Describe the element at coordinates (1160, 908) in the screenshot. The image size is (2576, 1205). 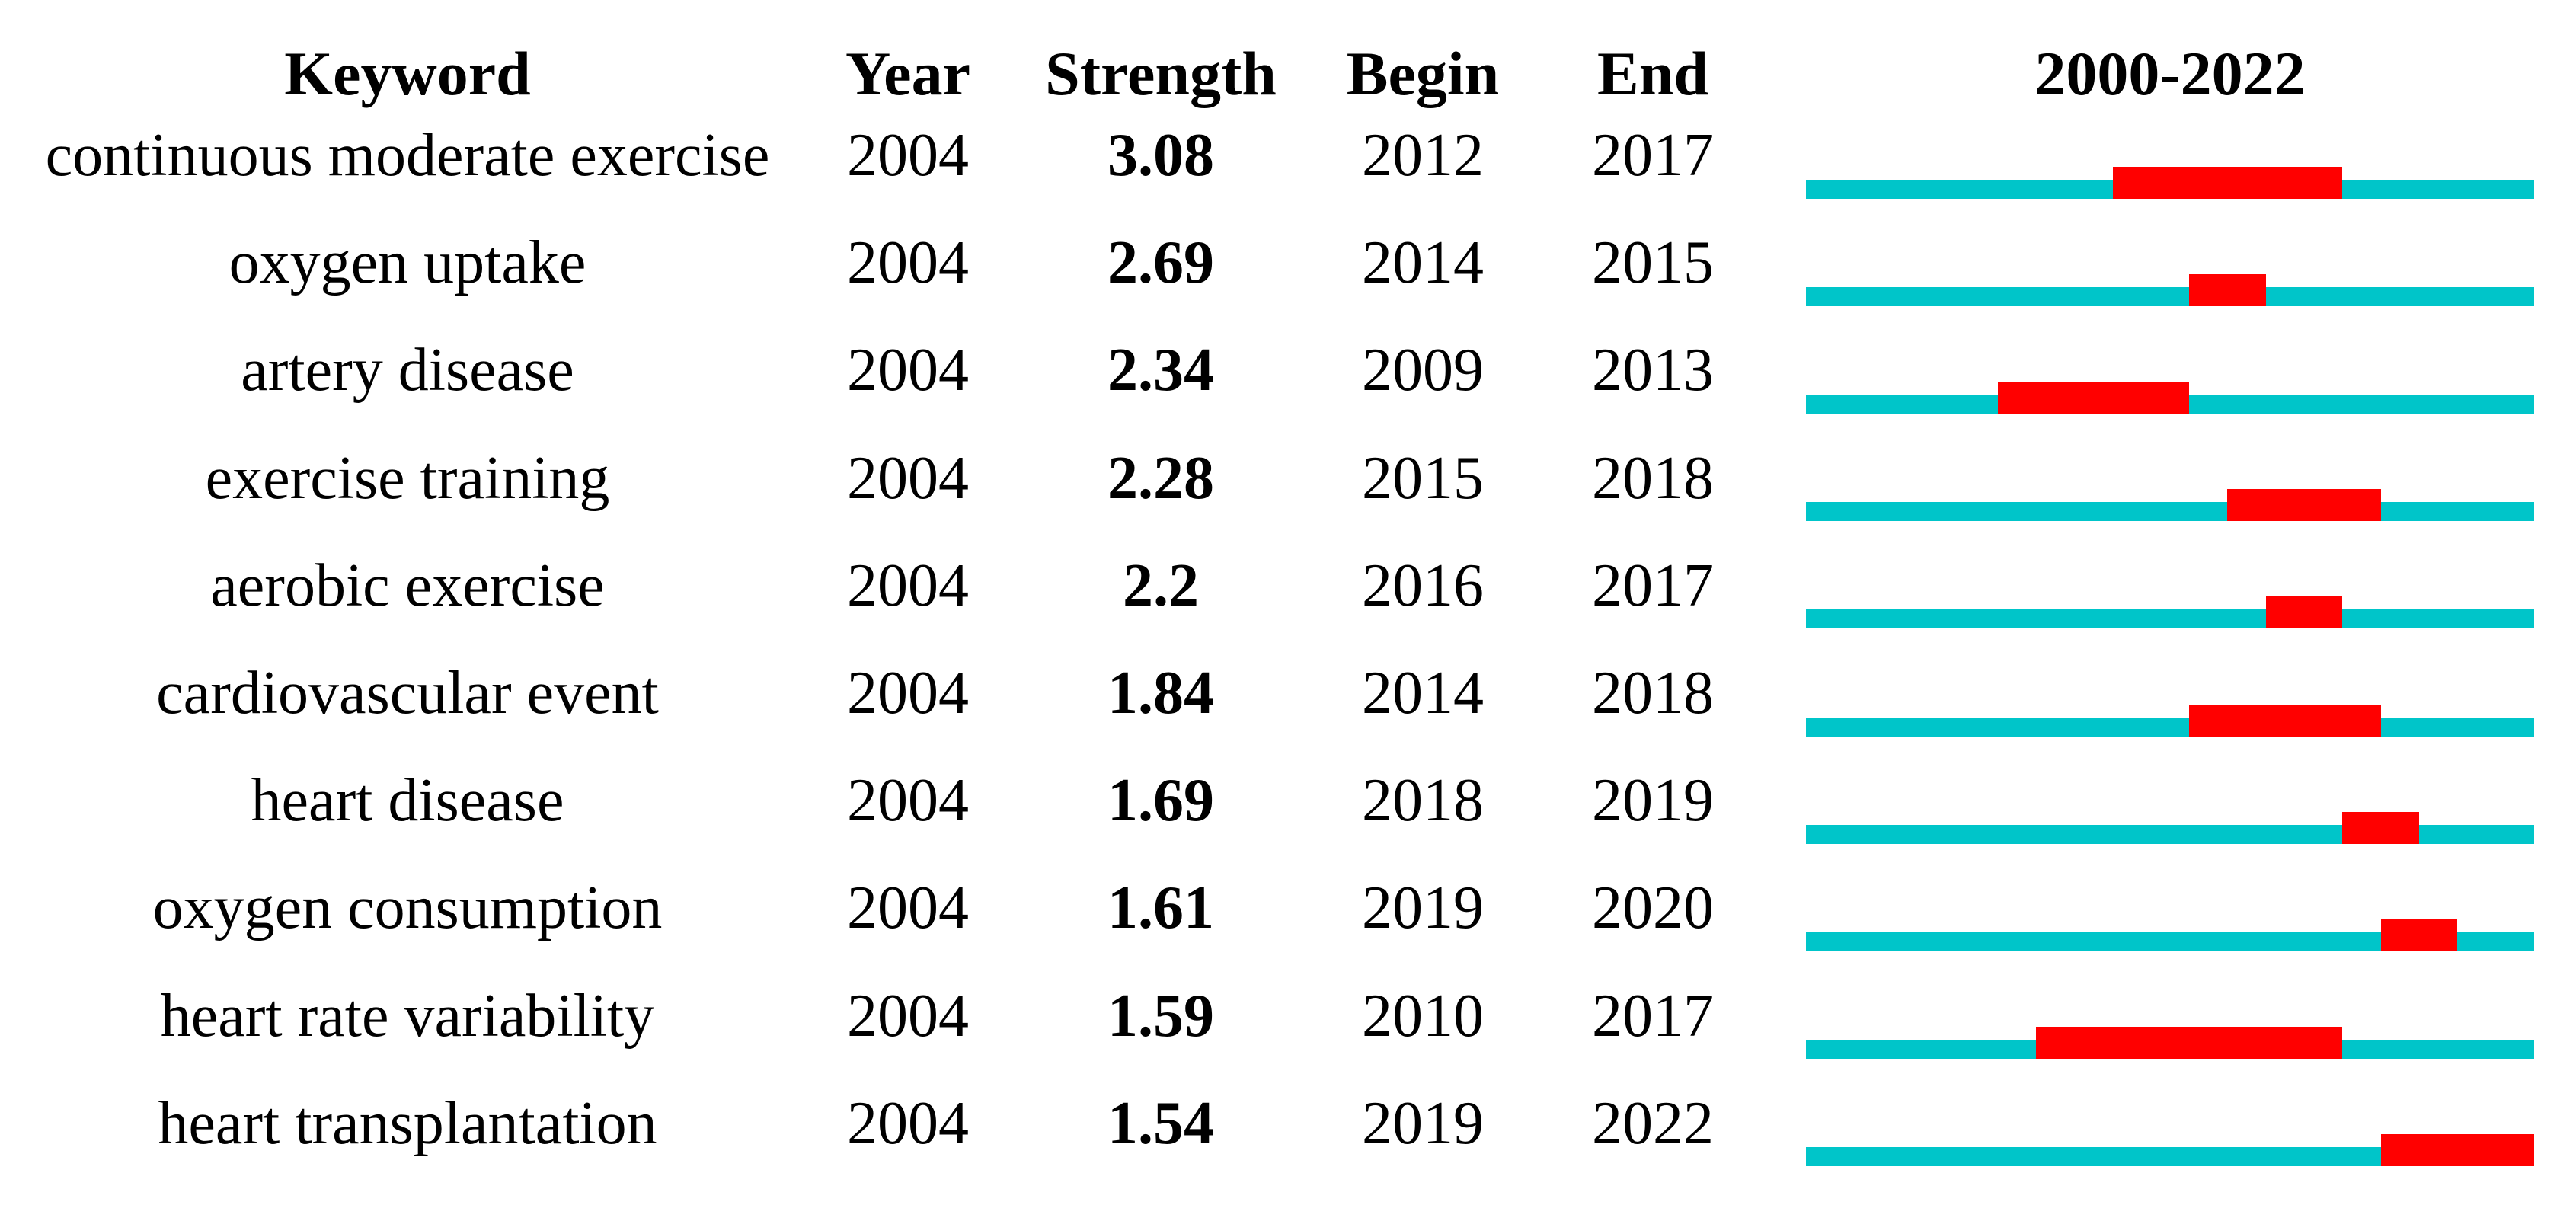
I see `strength-cell: 1.61` at that location.